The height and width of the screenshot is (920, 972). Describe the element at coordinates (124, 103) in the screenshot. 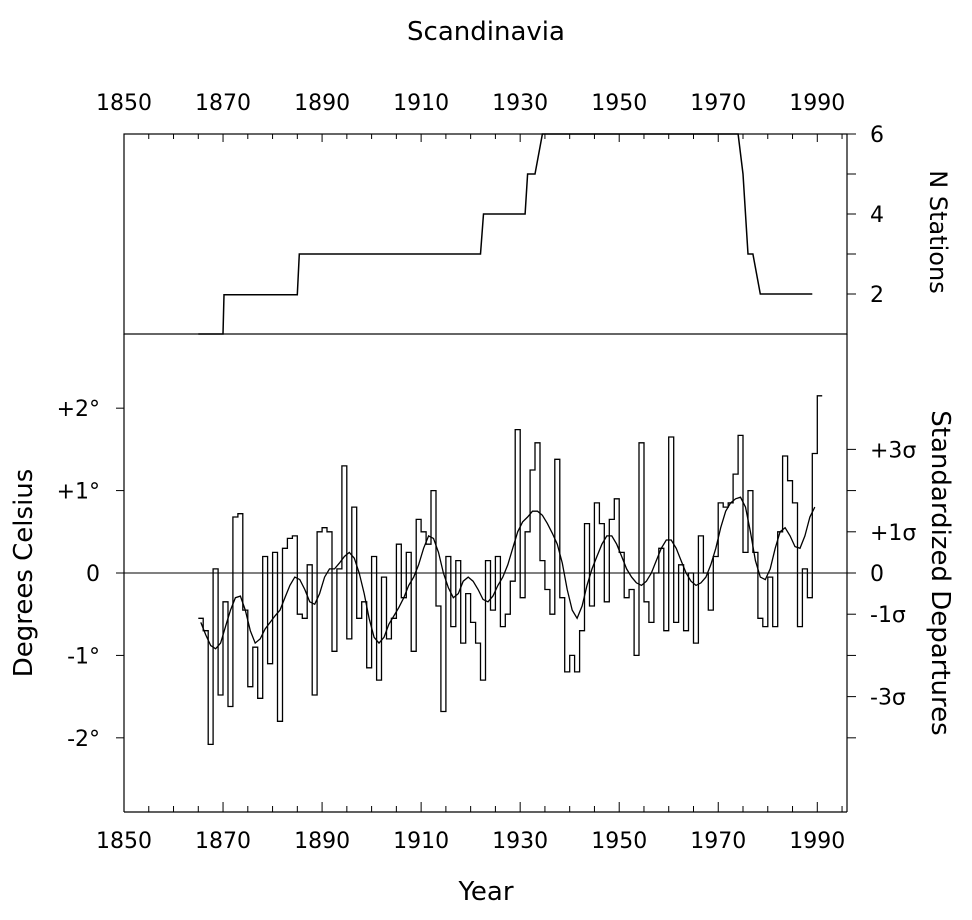

I see `top-x-tick-label: 1850` at that location.